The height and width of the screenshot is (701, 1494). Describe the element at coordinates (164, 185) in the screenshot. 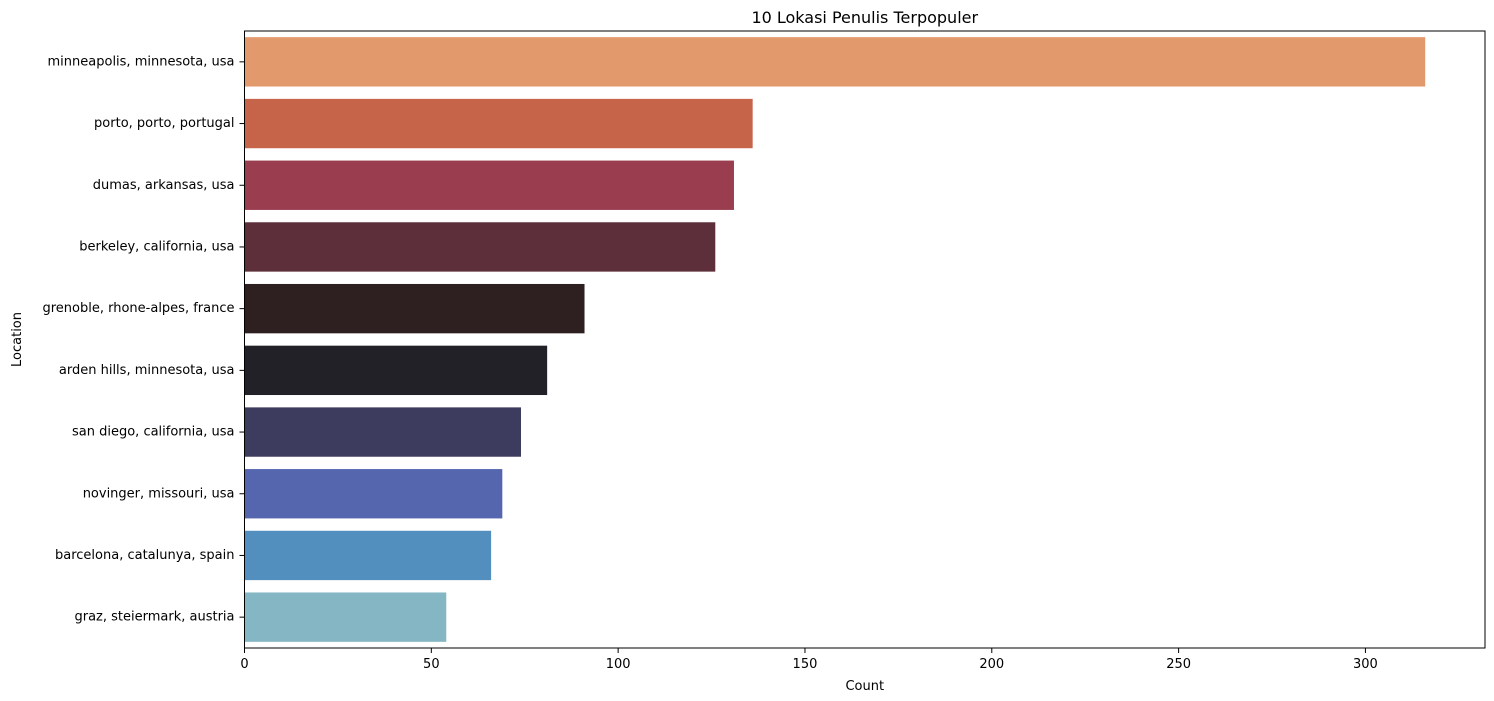

I see `y-tick-label: dumas, arkansas, usa` at that location.